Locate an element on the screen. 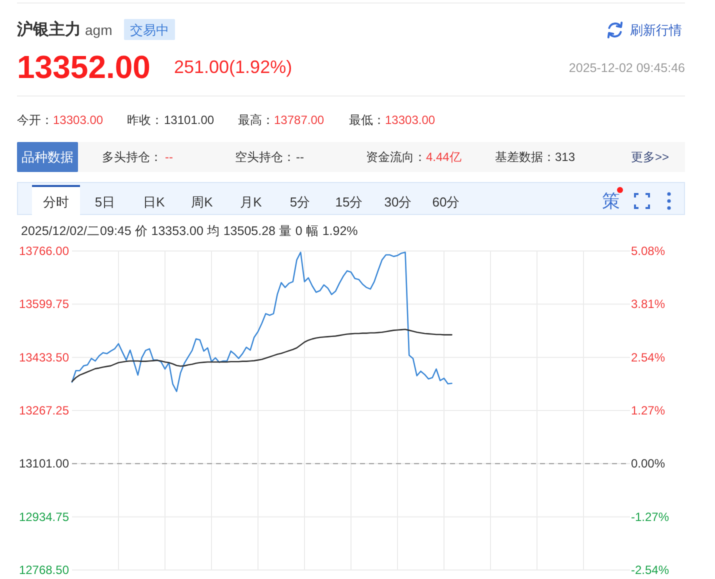 The image size is (715, 579). text: 日K is located at coordinates (154, 202).